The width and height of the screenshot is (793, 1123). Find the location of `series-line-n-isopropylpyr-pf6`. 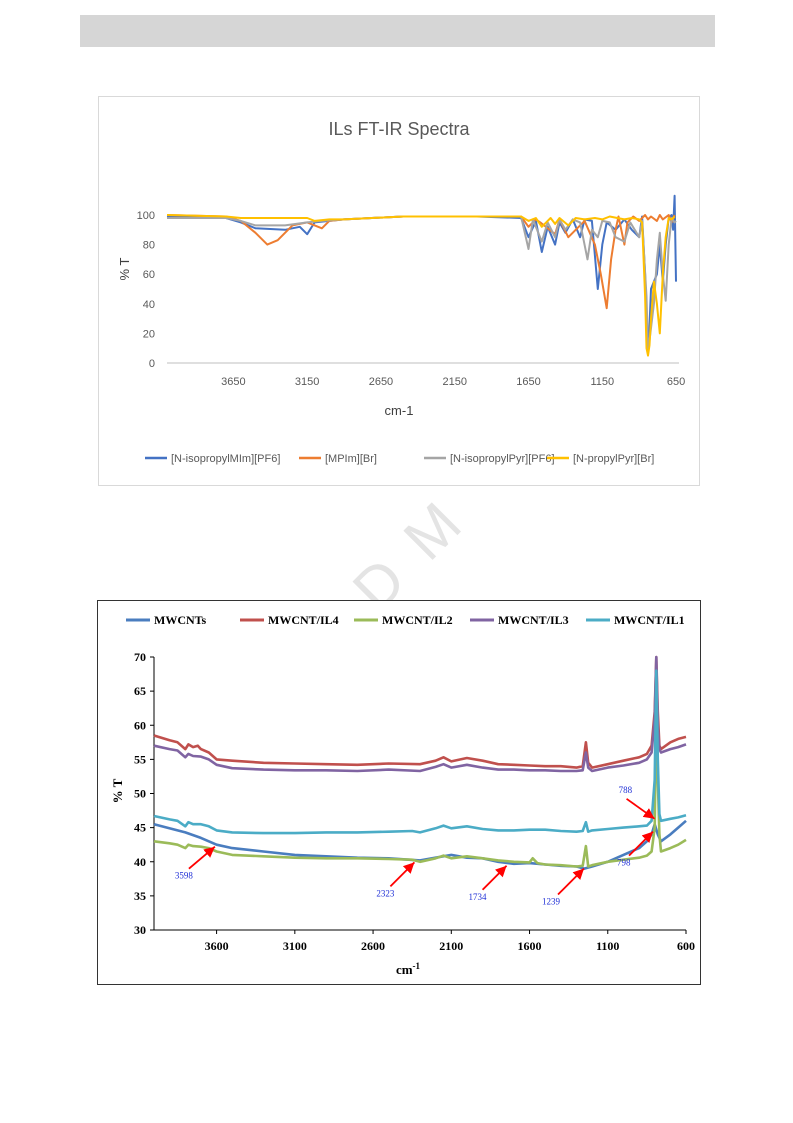

series-line-n-isopropylpyr-pf6 is located at coordinates (422, 282).